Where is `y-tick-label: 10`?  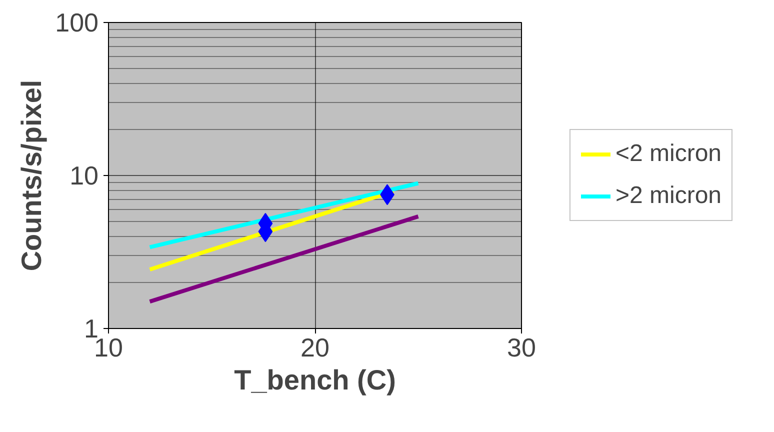
y-tick-label: 10 is located at coordinates (84, 175).